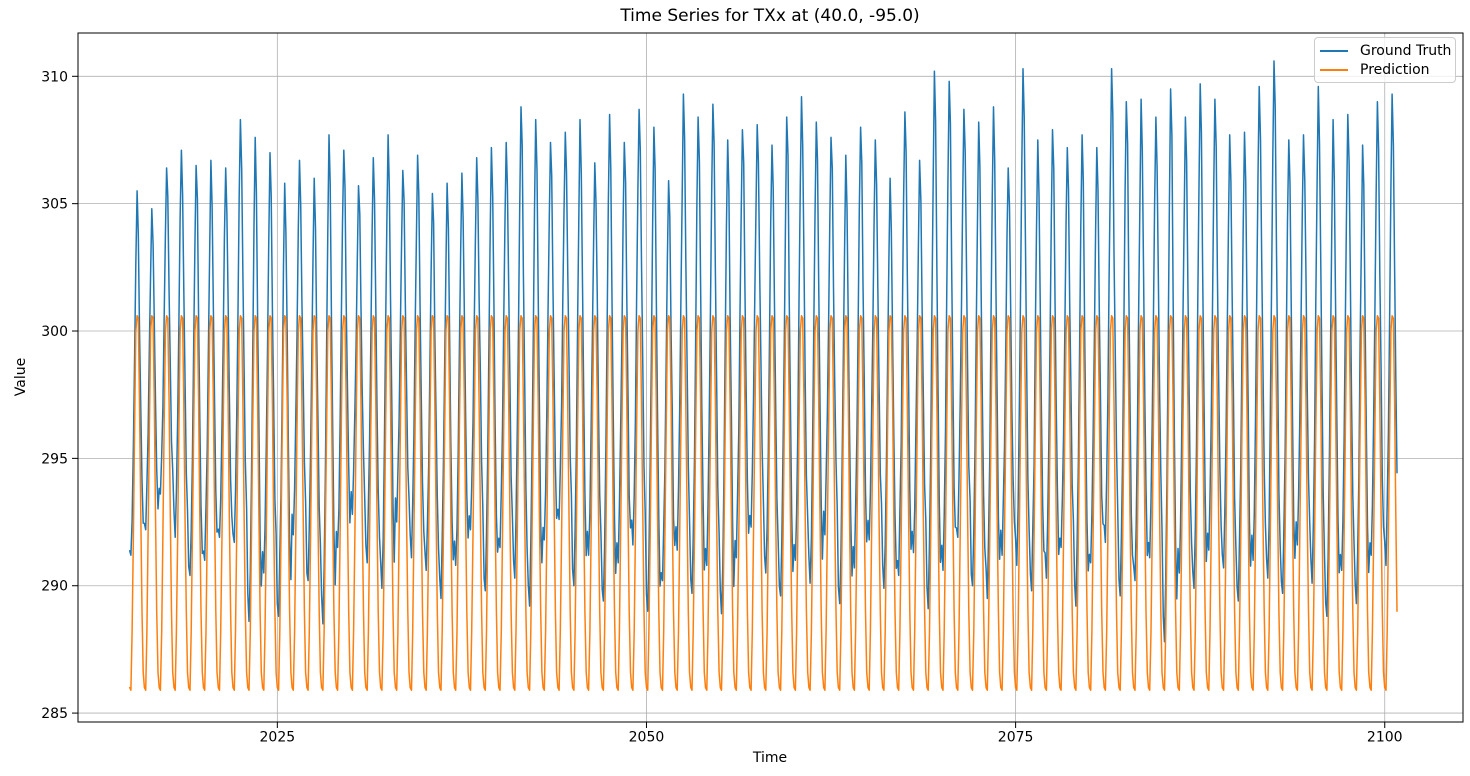 The image size is (1470, 776). What do you see at coordinates (54, 332) in the screenshot?
I see `y-tick-label: 300` at bounding box center [54, 332].